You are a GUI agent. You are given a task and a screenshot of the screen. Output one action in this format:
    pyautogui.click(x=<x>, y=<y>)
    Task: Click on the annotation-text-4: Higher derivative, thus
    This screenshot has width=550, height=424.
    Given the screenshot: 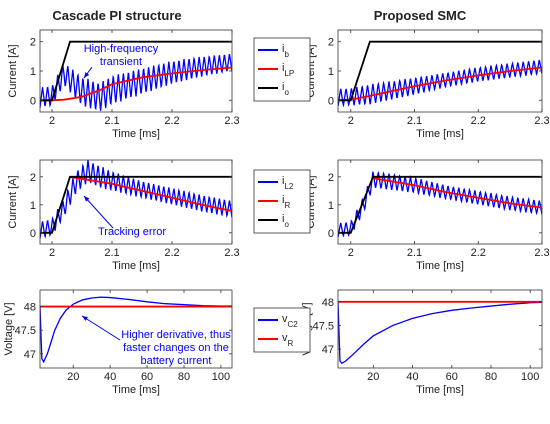 What is the action you would take?
    pyautogui.click(x=176, y=335)
    